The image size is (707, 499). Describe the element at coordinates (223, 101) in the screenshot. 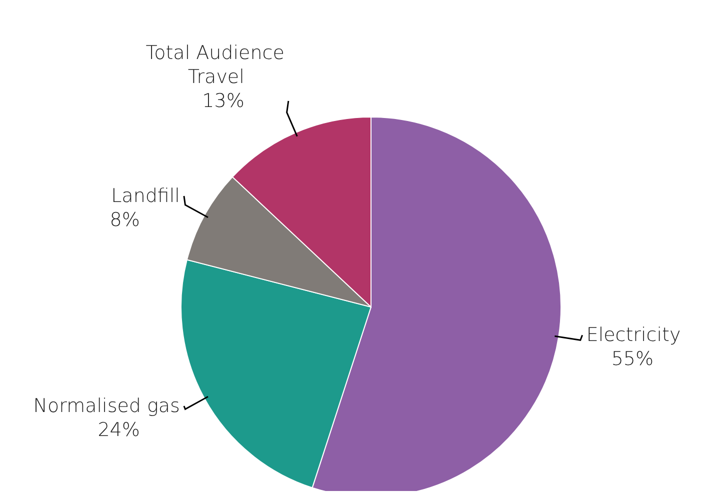

I see `data-label: 13%` at that location.